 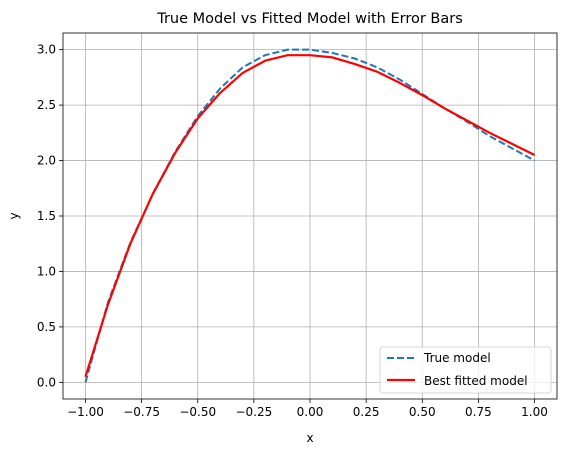 What do you see at coordinates (141, 412) in the screenshot?
I see `x-tick-label: −0.75` at bounding box center [141, 412].